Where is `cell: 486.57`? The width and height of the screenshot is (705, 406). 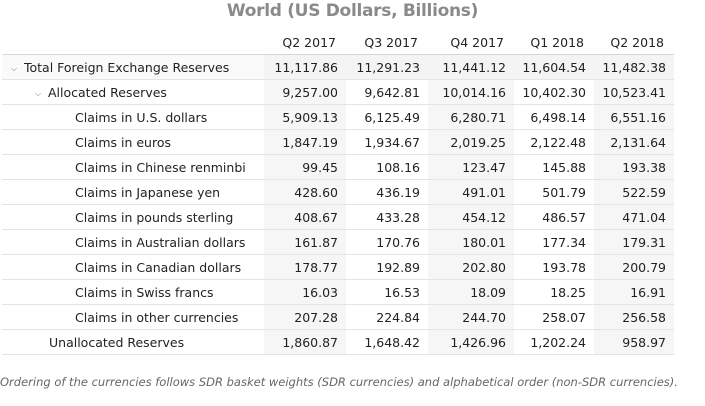 cell: 486.57 is located at coordinates (554, 217).